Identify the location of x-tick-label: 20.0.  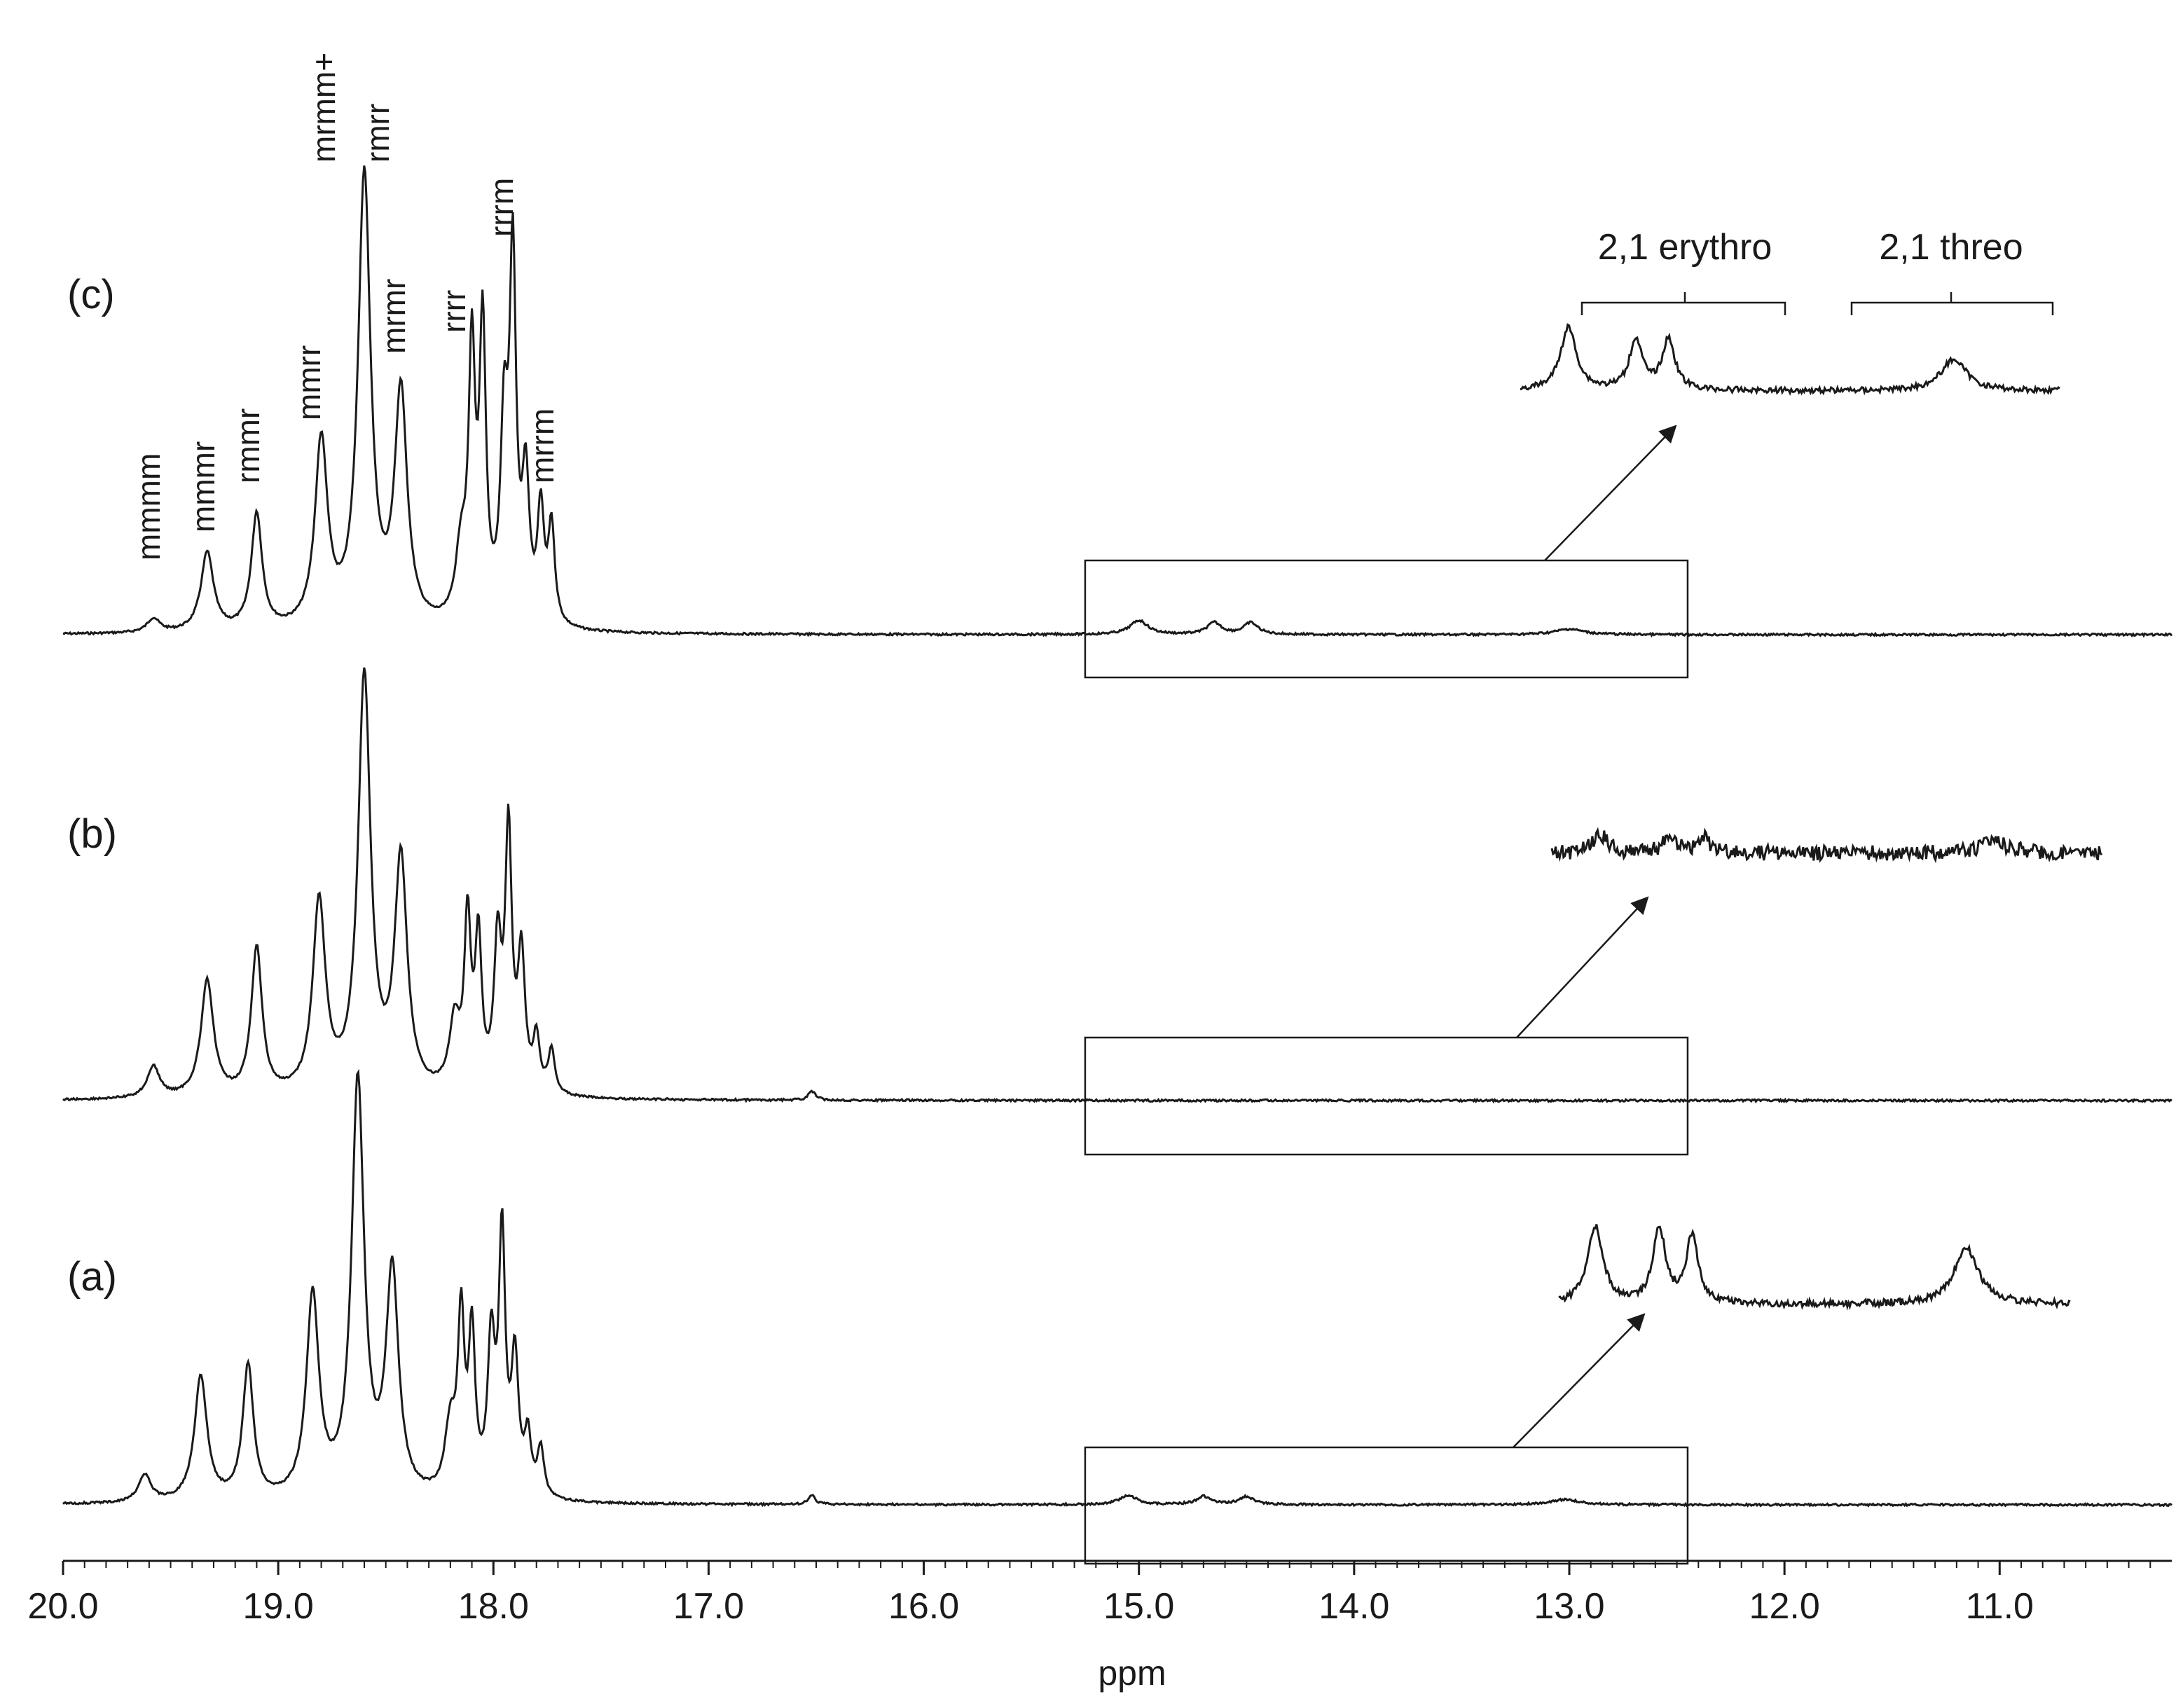
(62, 1606).